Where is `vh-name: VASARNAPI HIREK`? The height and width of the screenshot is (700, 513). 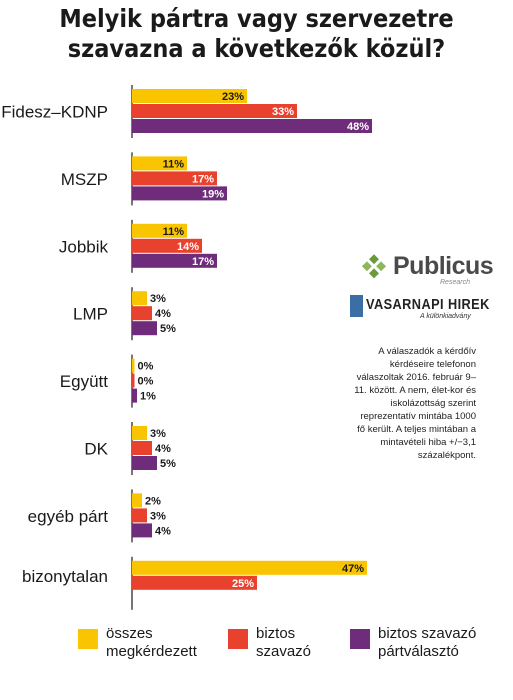
vh-name: VASARNAPI HIREK is located at coordinates (428, 304).